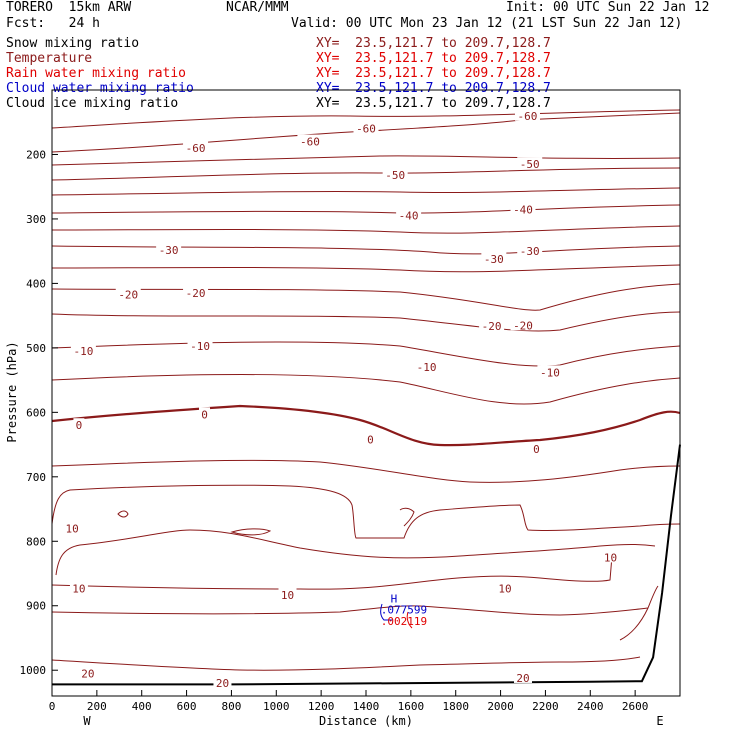 The image size is (740, 740). I want to click on x-tick-label-400: 400, so click(142, 706).